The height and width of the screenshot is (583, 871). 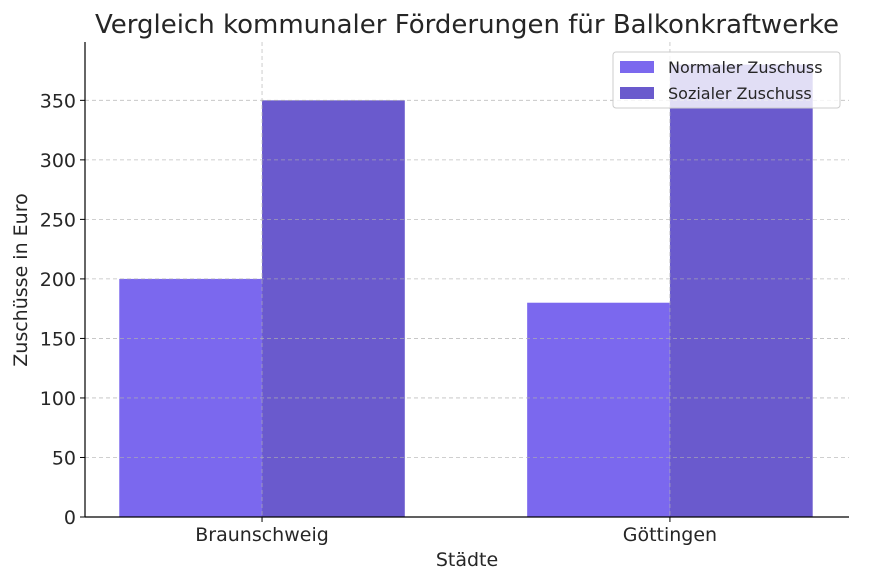 I want to click on y-axis-label: Zuschüsse in Euro, so click(x=21, y=279).